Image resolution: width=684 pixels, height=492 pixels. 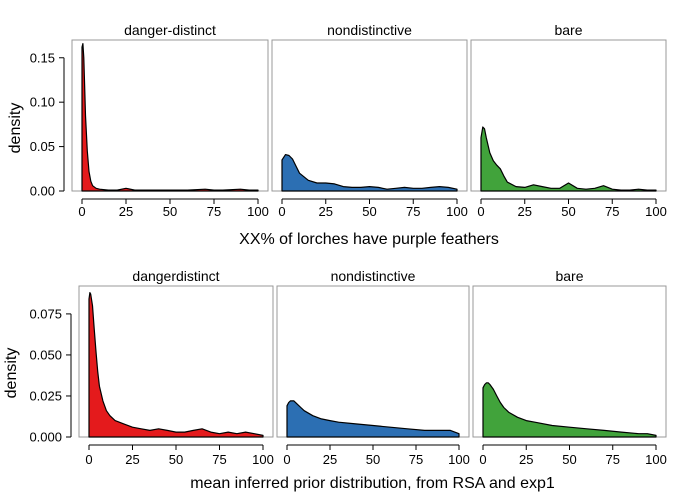 What do you see at coordinates (175, 276) in the screenshot?
I see `panel-title: dangerdistinct` at bounding box center [175, 276].